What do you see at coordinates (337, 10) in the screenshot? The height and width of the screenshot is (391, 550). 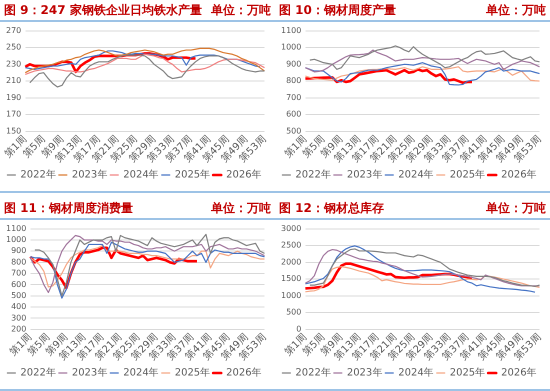 I see `chart-title: 图 10：钢材周度产量` at bounding box center [337, 10].